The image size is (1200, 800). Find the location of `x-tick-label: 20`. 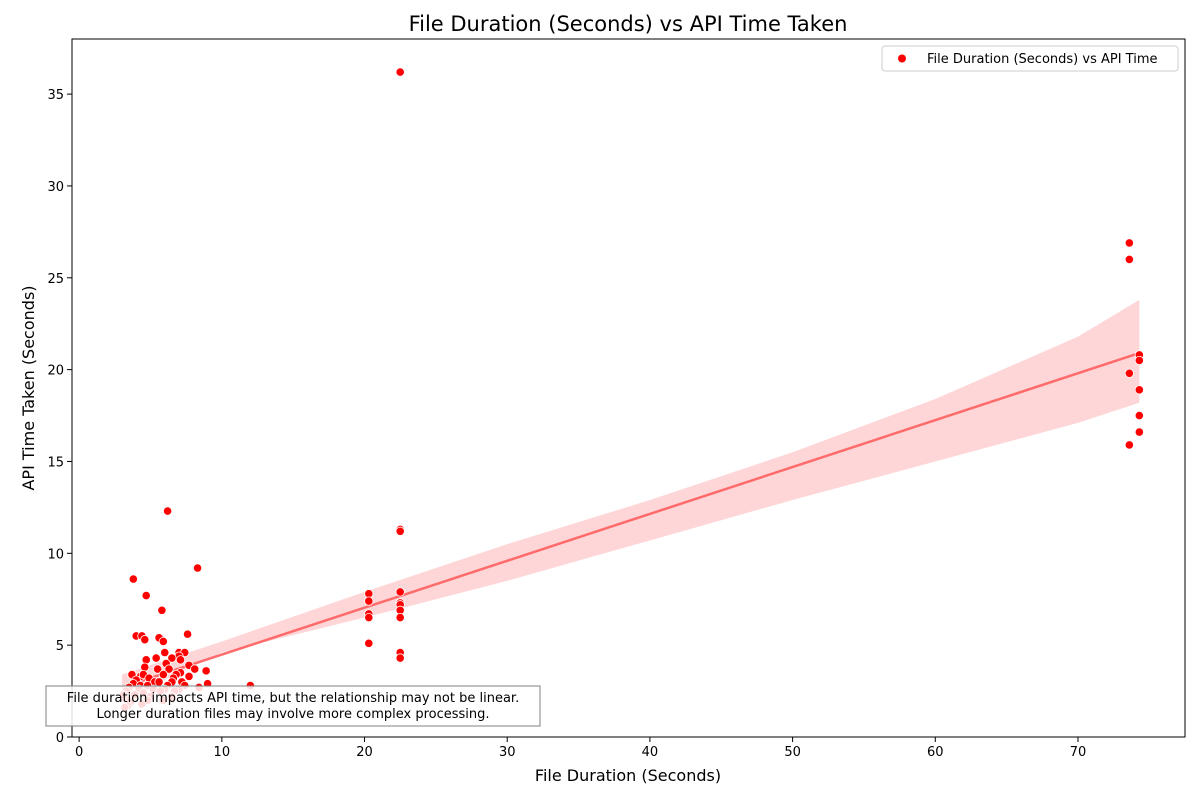

x-tick-label: 20 is located at coordinates (364, 752).